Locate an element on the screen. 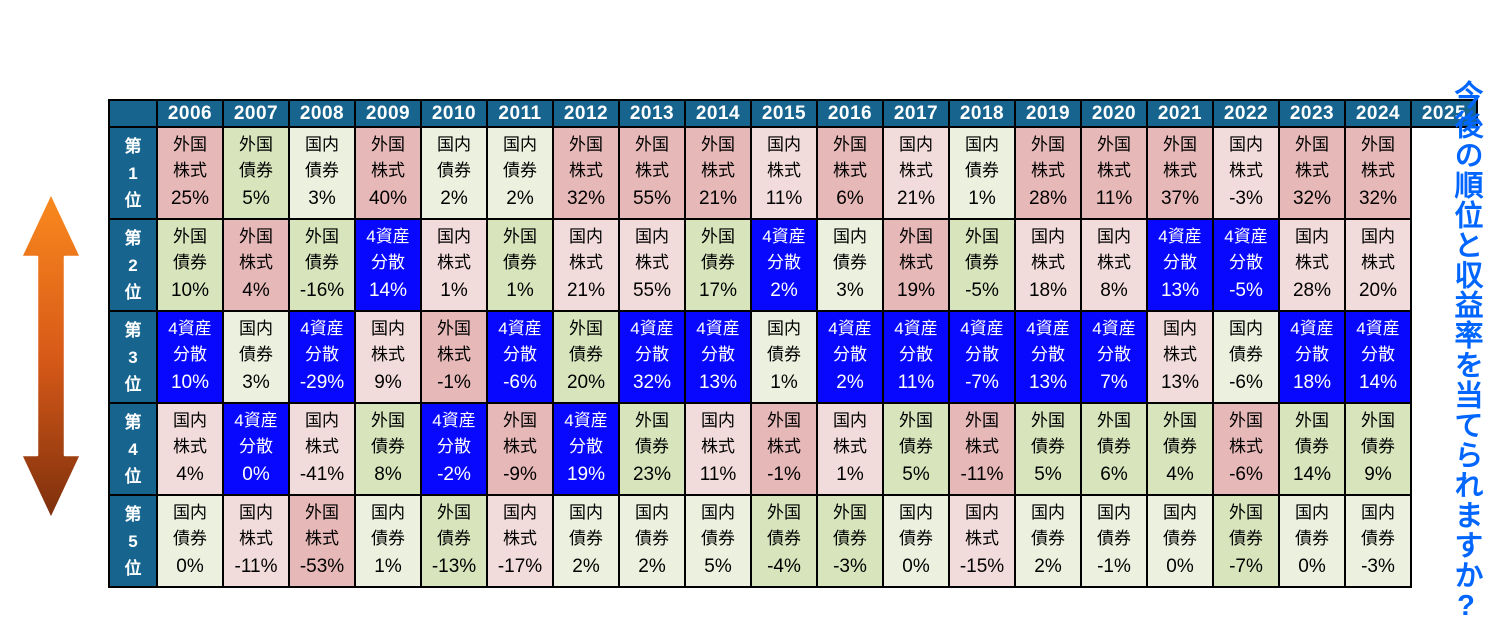 This screenshot has height=623, width=1495. cell-2021-rank1: 外国 株式 37% is located at coordinates (1180, 173).